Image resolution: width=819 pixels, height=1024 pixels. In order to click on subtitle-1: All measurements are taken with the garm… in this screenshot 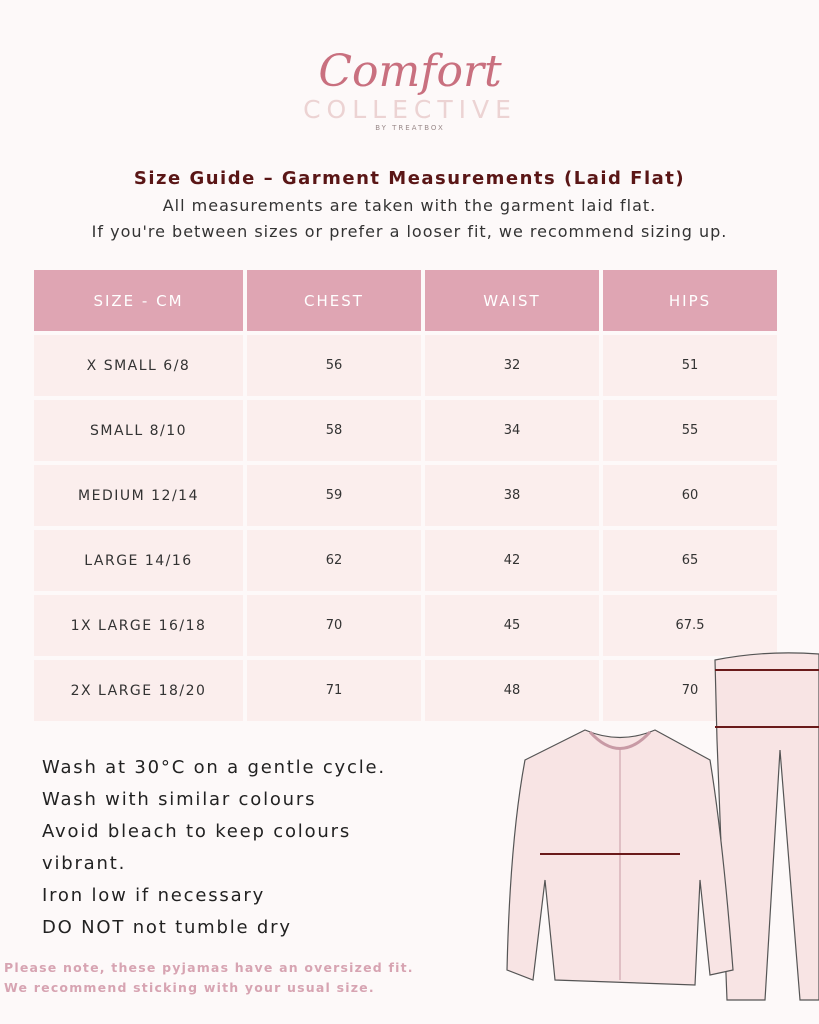, I will do `click(409, 205)`.